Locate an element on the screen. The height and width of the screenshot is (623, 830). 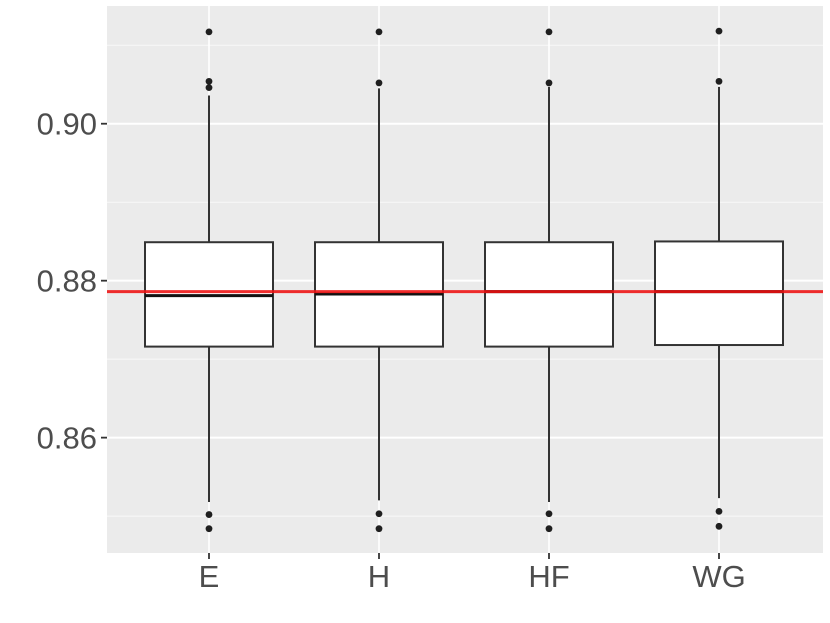
y-tick-label: 0.86 is located at coordinates (67, 437).